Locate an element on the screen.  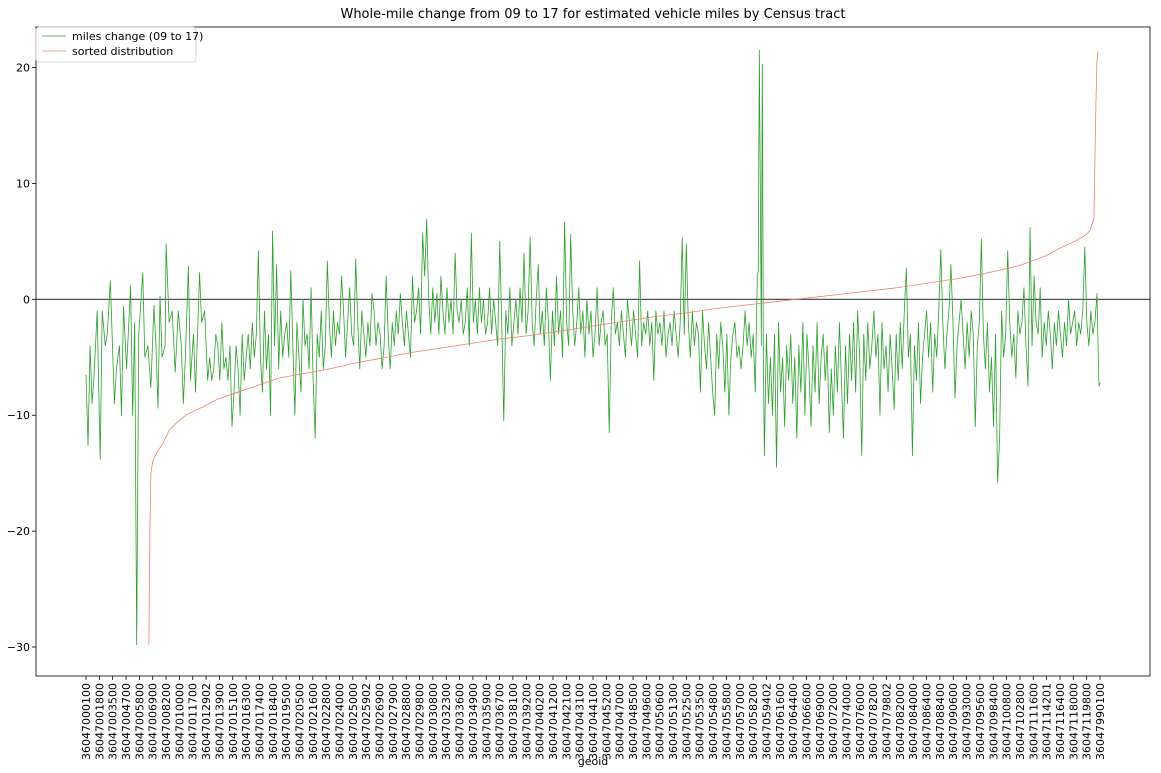
x-tick-label: 36047074000 is located at coordinates (847, 721).